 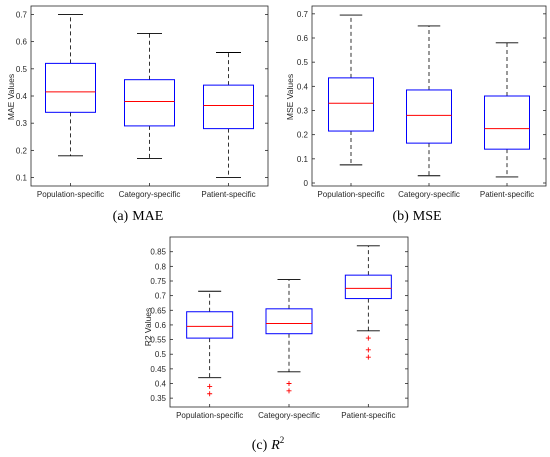 What do you see at coordinates (158, 369) in the screenshot?
I see `r2-y-tick-label: 0.45` at bounding box center [158, 369].